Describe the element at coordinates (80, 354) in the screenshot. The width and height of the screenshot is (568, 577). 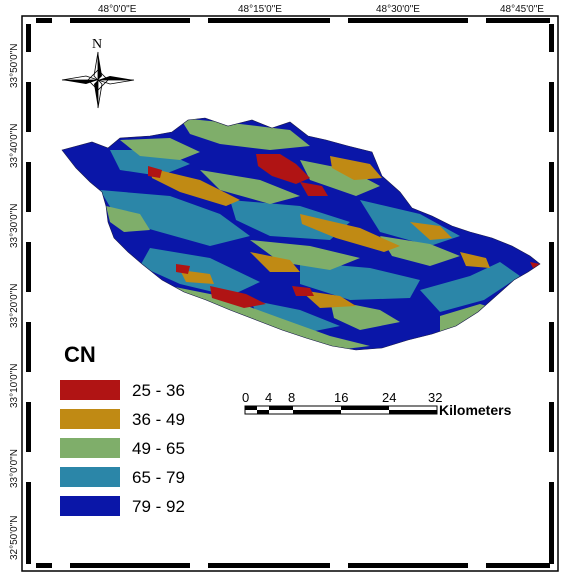
I see `legend-title: CN` at that location.